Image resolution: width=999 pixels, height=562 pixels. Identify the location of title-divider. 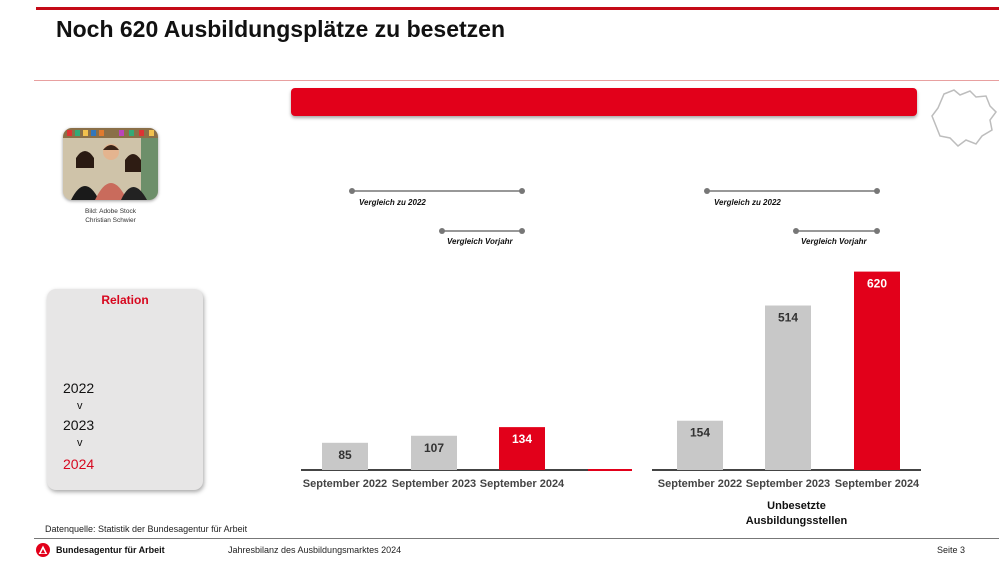
(516, 80).